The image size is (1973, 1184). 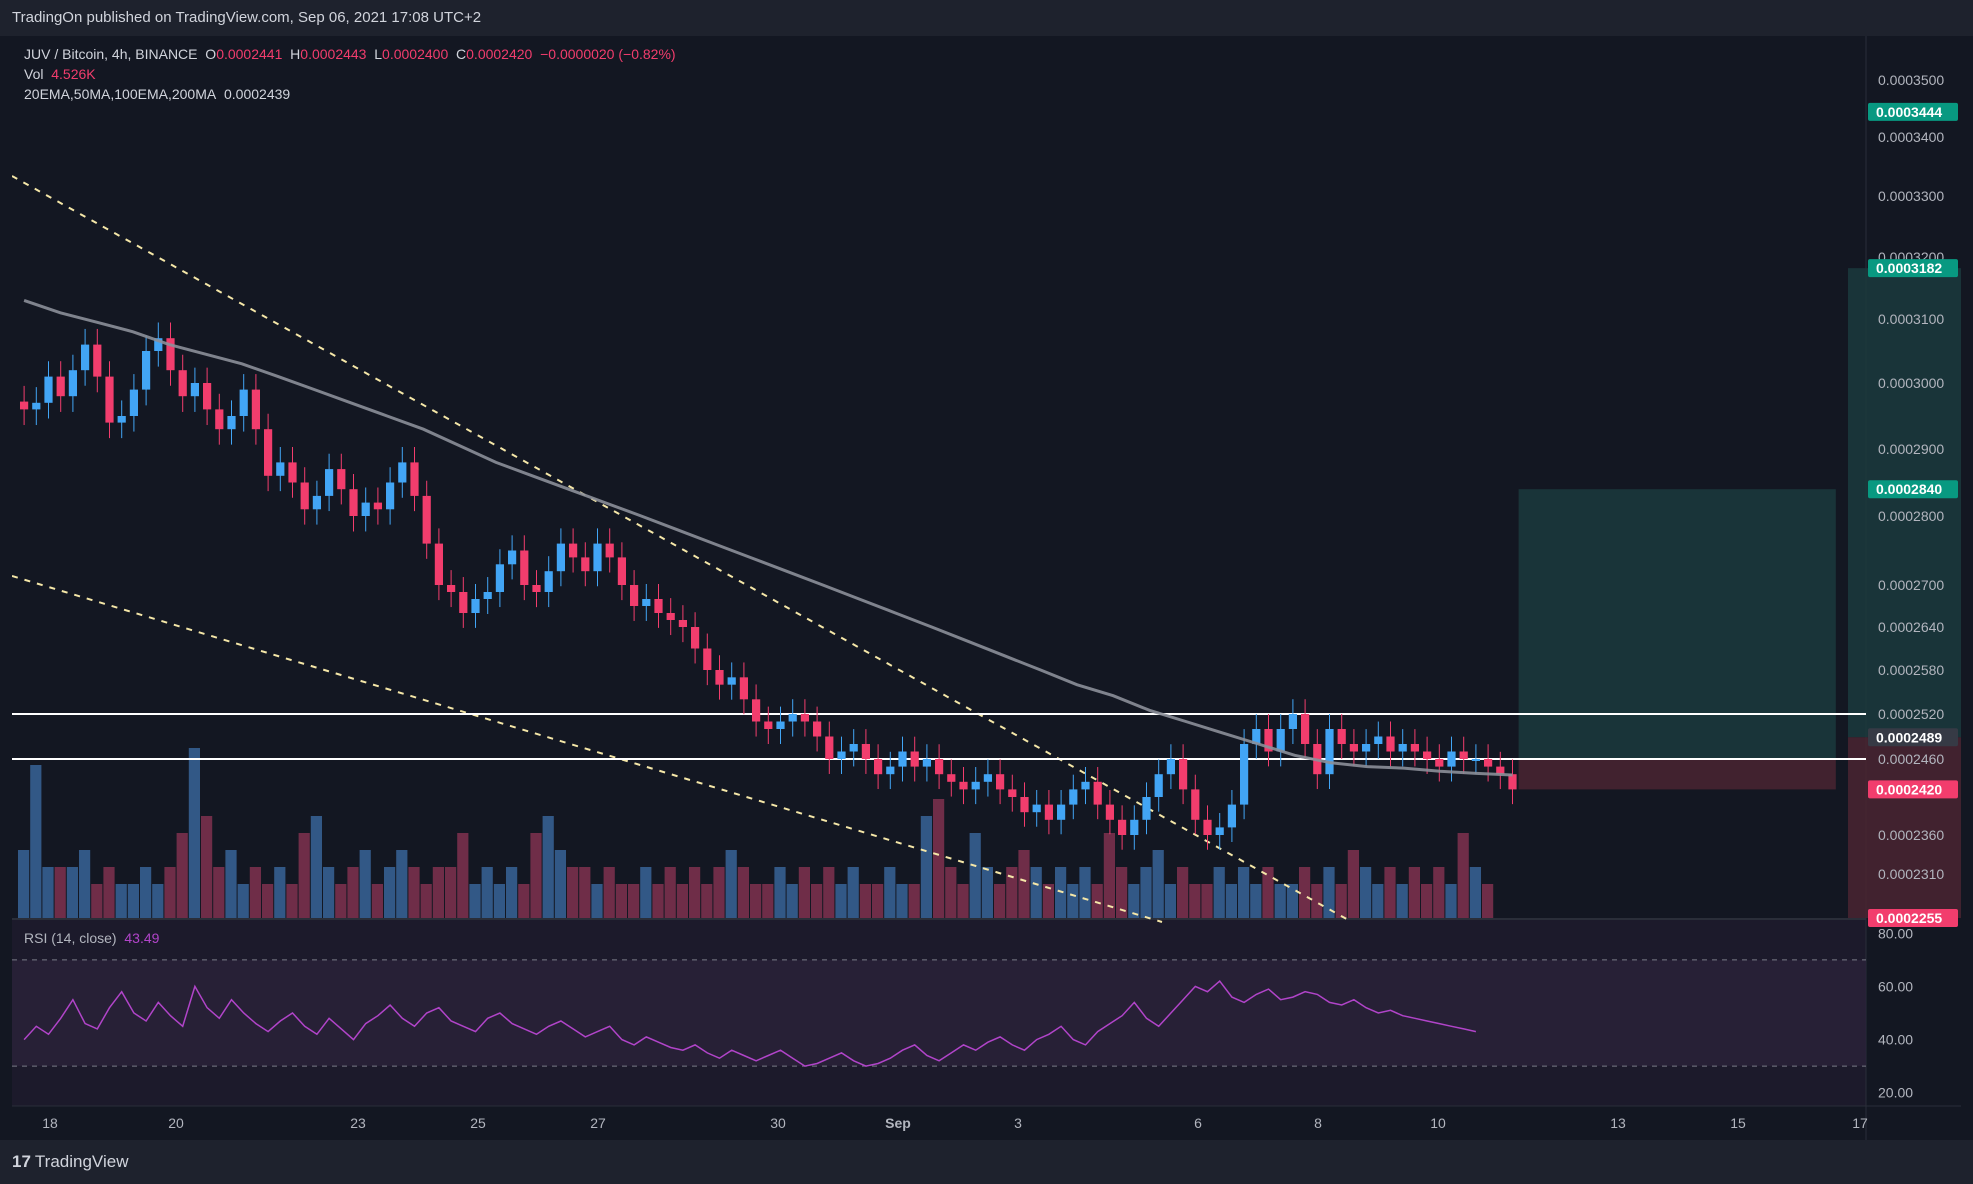 I want to click on price-badge-label: 0.0002255, so click(x=1909, y=918).